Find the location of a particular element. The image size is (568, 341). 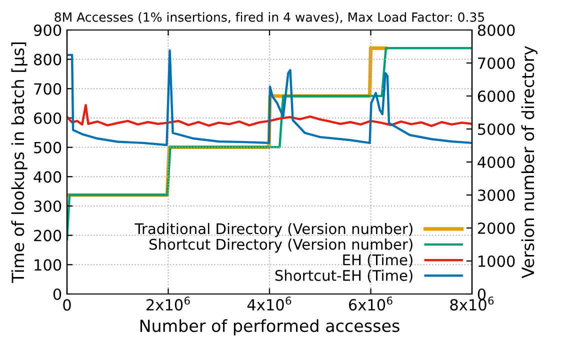

y-axis-title: Time of lookups in batch [µs] is located at coordinates (19, 162).